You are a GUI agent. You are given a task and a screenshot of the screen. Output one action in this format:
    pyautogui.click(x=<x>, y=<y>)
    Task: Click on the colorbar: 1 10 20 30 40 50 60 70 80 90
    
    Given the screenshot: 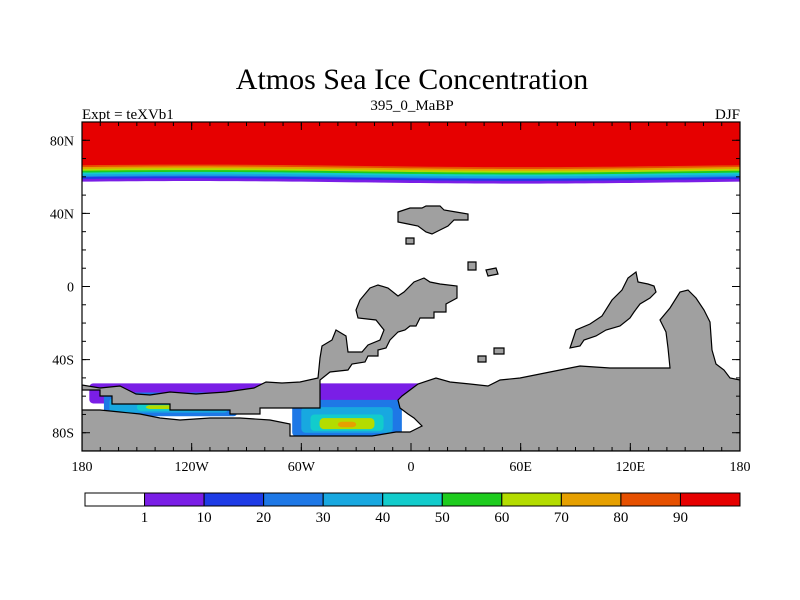 What is the action you would take?
    pyautogui.click(x=412, y=509)
    